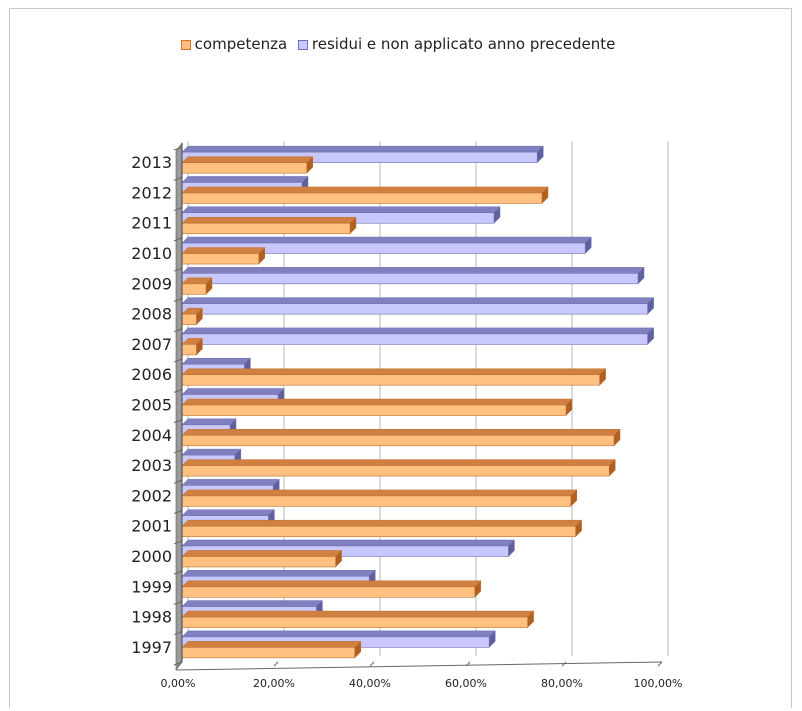  Describe the element at coordinates (179, 406) in the screenshot. I see `plot-side-wall` at that location.